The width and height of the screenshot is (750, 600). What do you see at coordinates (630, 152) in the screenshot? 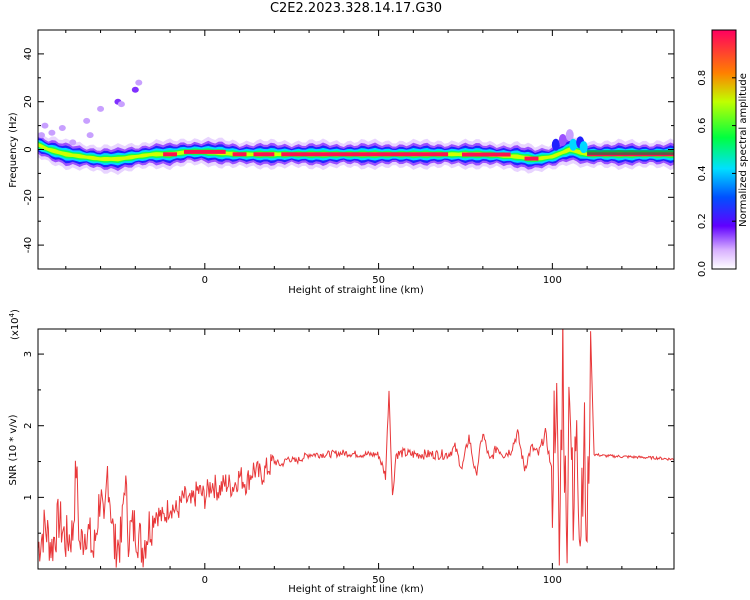
I see `heat-tail-edge` at bounding box center [630, 152].